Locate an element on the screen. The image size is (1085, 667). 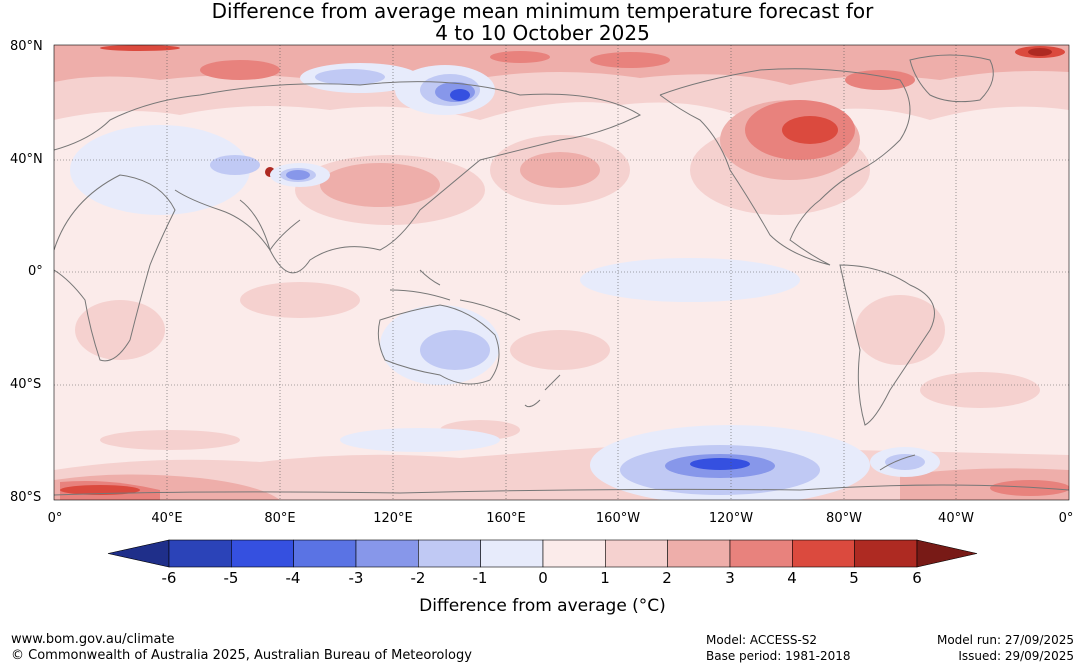
lat-label-40s: 40°S is located at coordinates (26, 384).